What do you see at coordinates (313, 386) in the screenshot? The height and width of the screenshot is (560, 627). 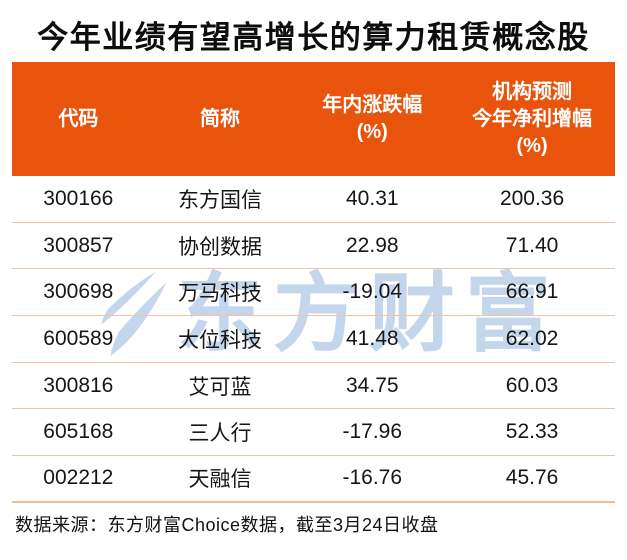 I see `table-row: 300816 艾可蓝 34.75 60.03` at bounding box center [313, 386].